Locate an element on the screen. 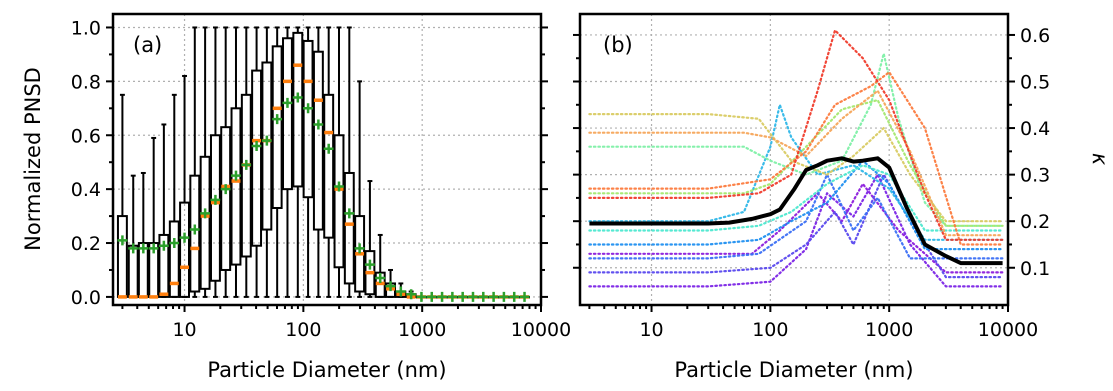 The height and width of the screenshot is (391, 1113). a-xtick-label: 1000 is located at coordinates (422, 330).